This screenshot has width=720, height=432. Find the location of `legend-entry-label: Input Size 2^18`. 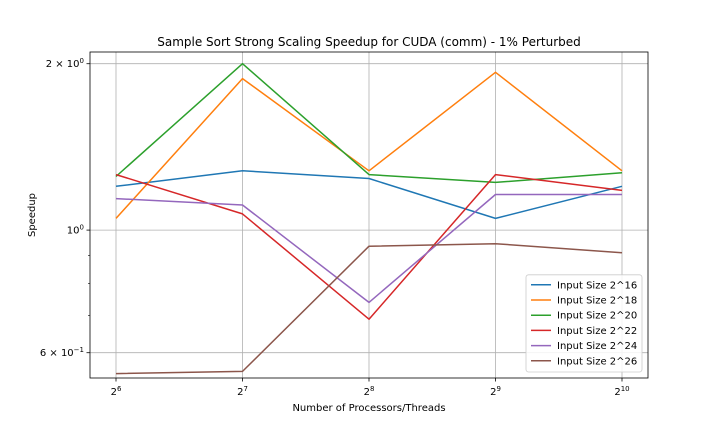

legend-entry-label: Input Size 2^18 is located at coordinates (597, 301).